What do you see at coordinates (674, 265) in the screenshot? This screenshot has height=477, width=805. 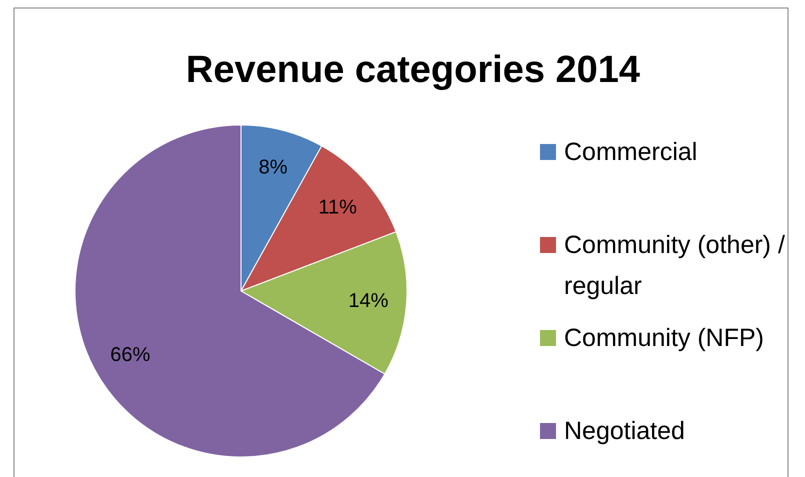 I see `legend-label: Community (other) / regular` at bounding box center [674, 265].